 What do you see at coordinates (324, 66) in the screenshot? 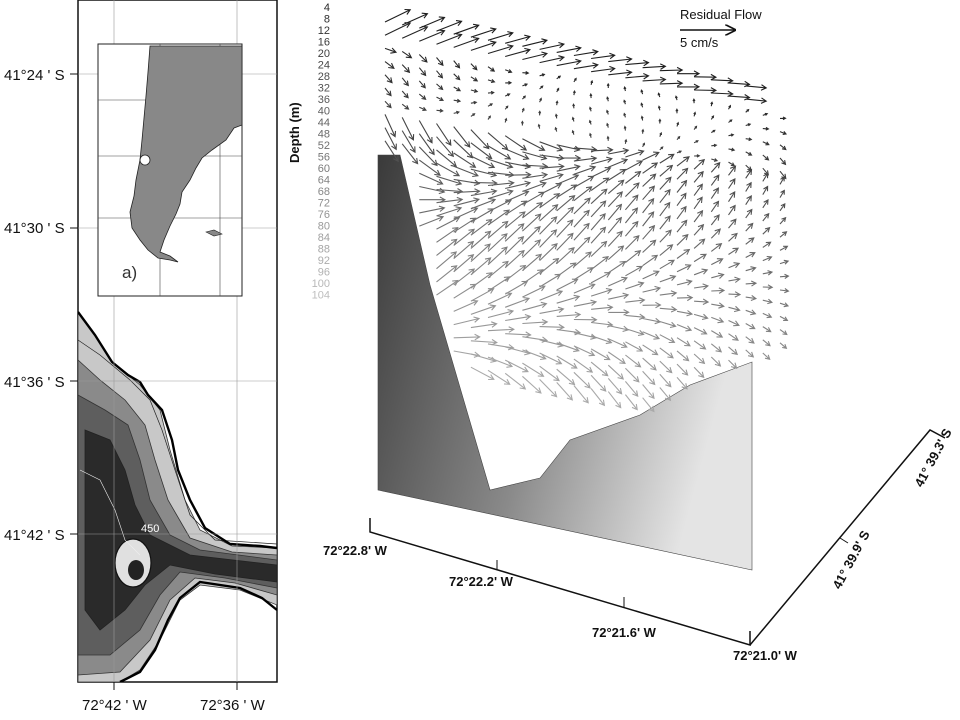
I see `depth-tick-label: 24` at bounding box center [324, 66].